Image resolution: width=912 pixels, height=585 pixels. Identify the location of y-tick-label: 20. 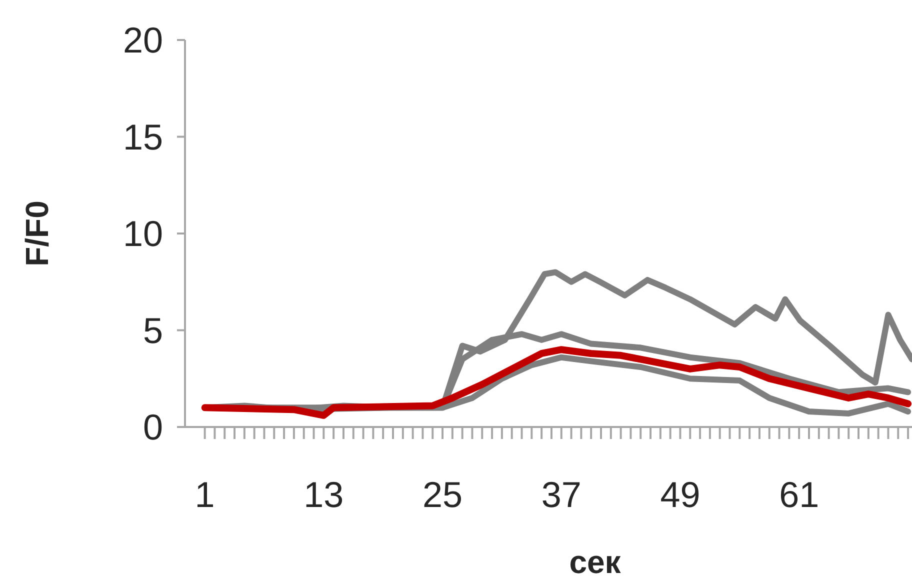
(142, 40).